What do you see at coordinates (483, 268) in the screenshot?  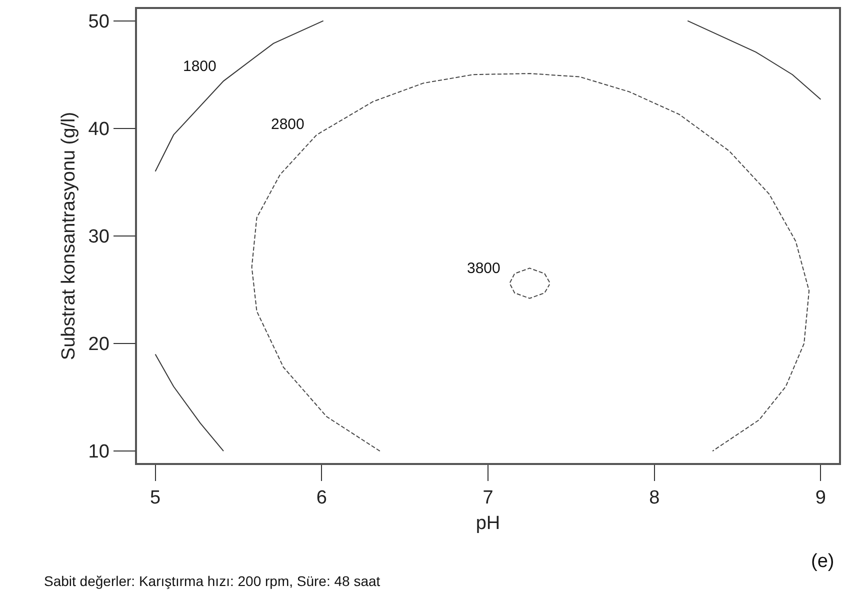 I see `annotation: 3800` at bounding box center [483, 268].